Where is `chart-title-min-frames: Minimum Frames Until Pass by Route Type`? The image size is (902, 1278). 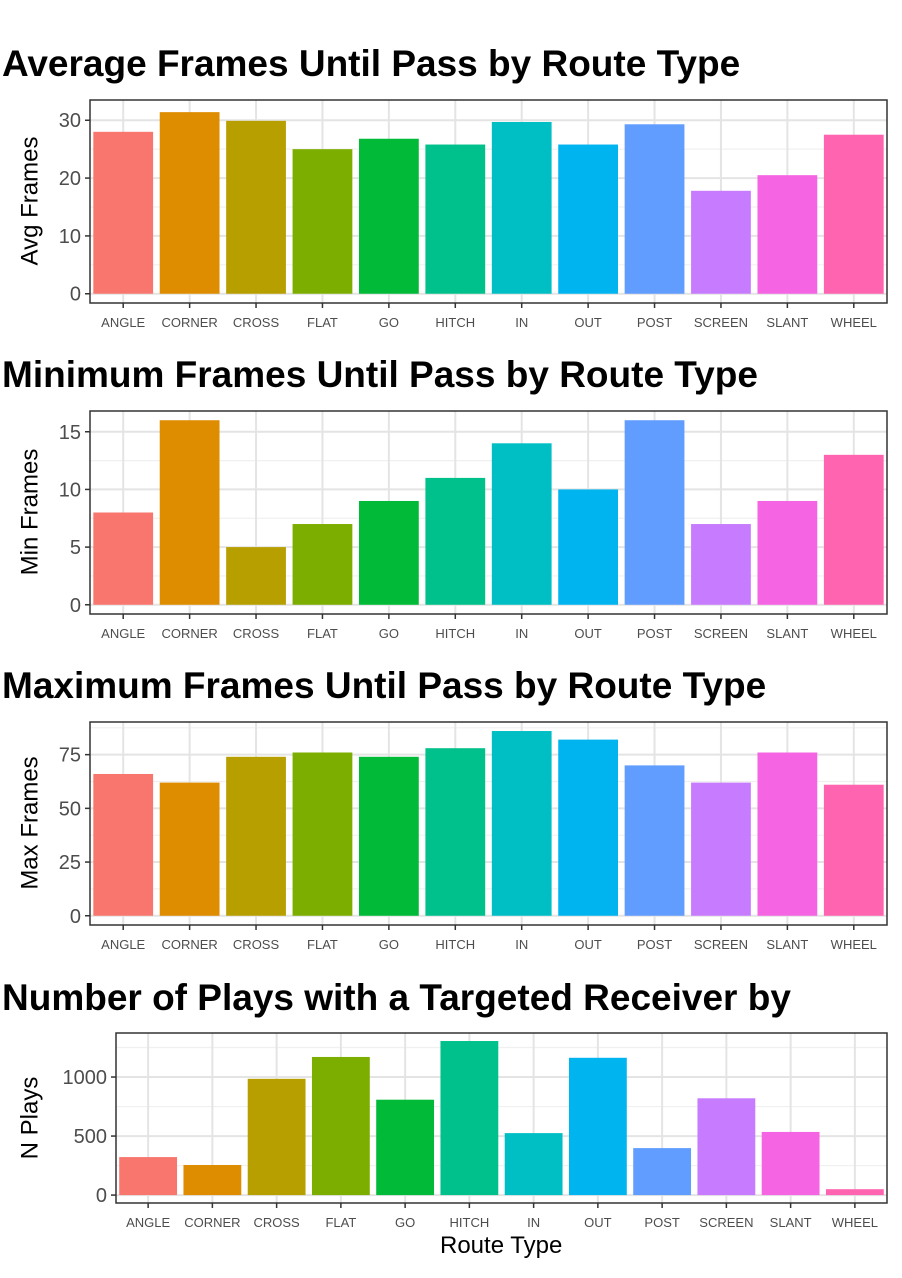
chart-title-min-frames: Minimum Frames Until Pass by Route Type is located at coordinates (380, 374).